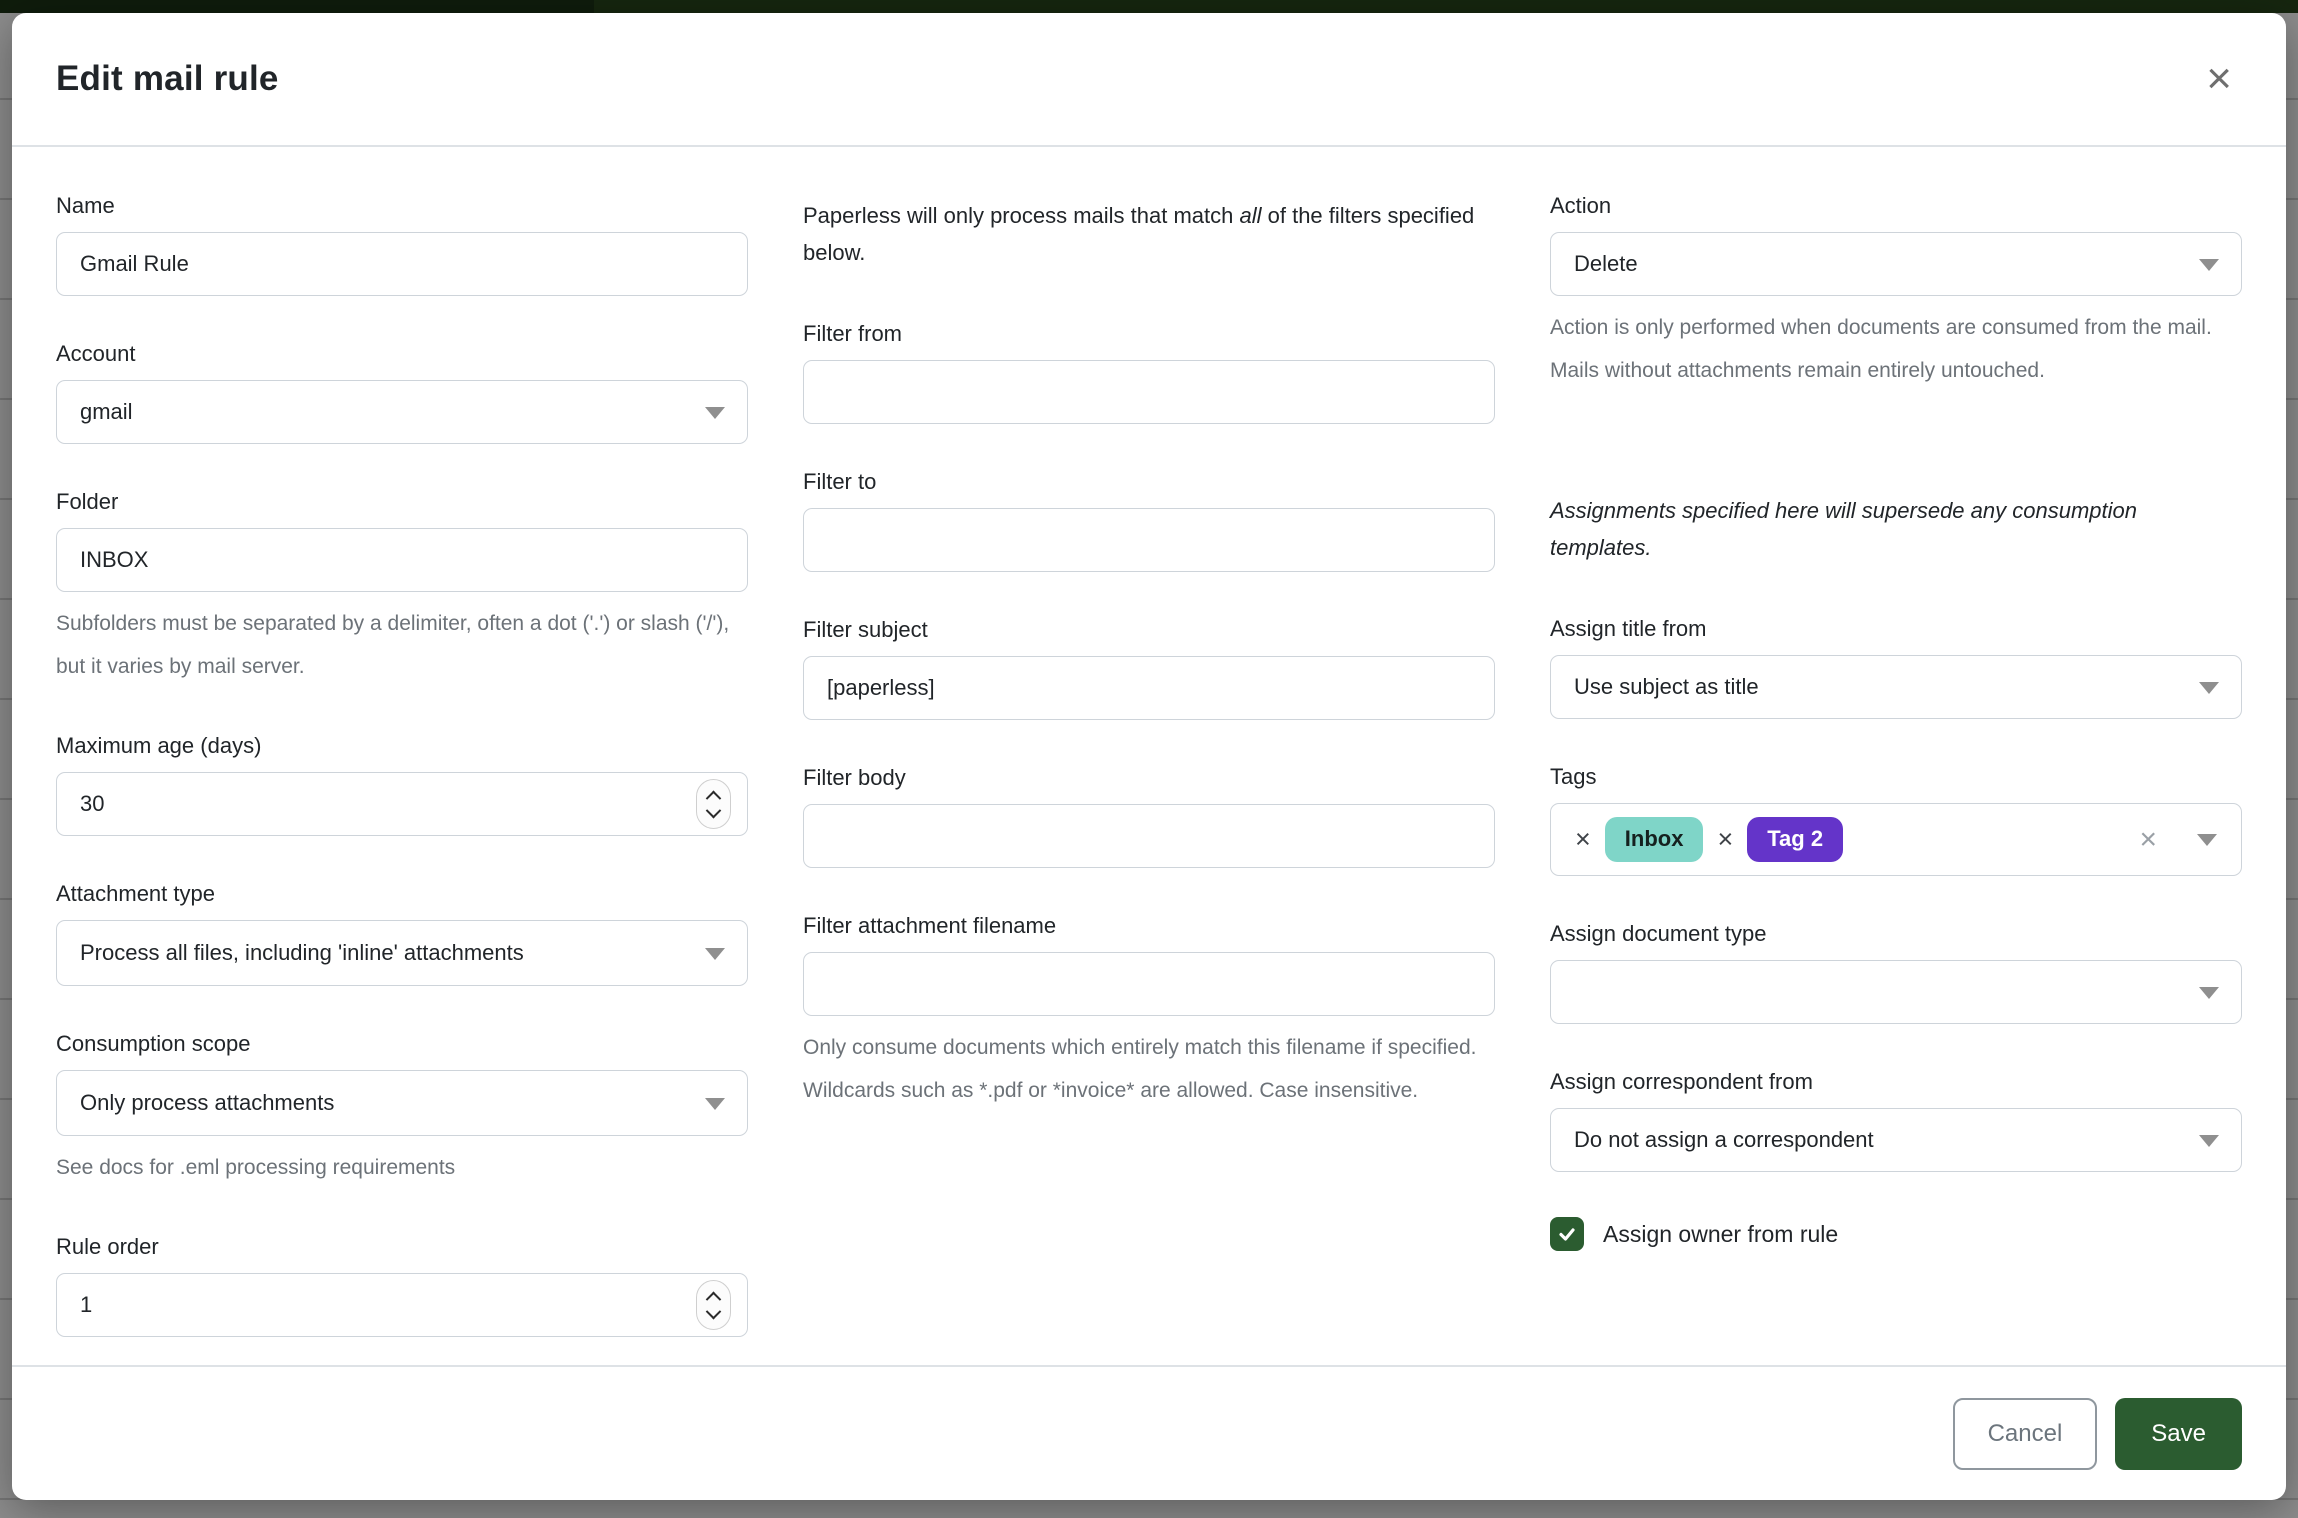  I want to click on assign-title-from-selected-value: Use subject as title, so click(1666, 686).